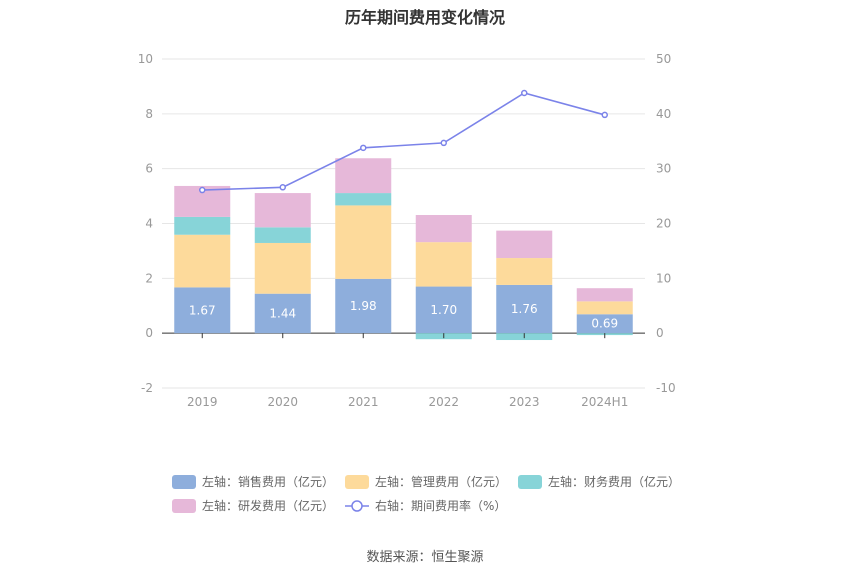  I want to click on right-axis-tick-label: -10, so click(666, 388).